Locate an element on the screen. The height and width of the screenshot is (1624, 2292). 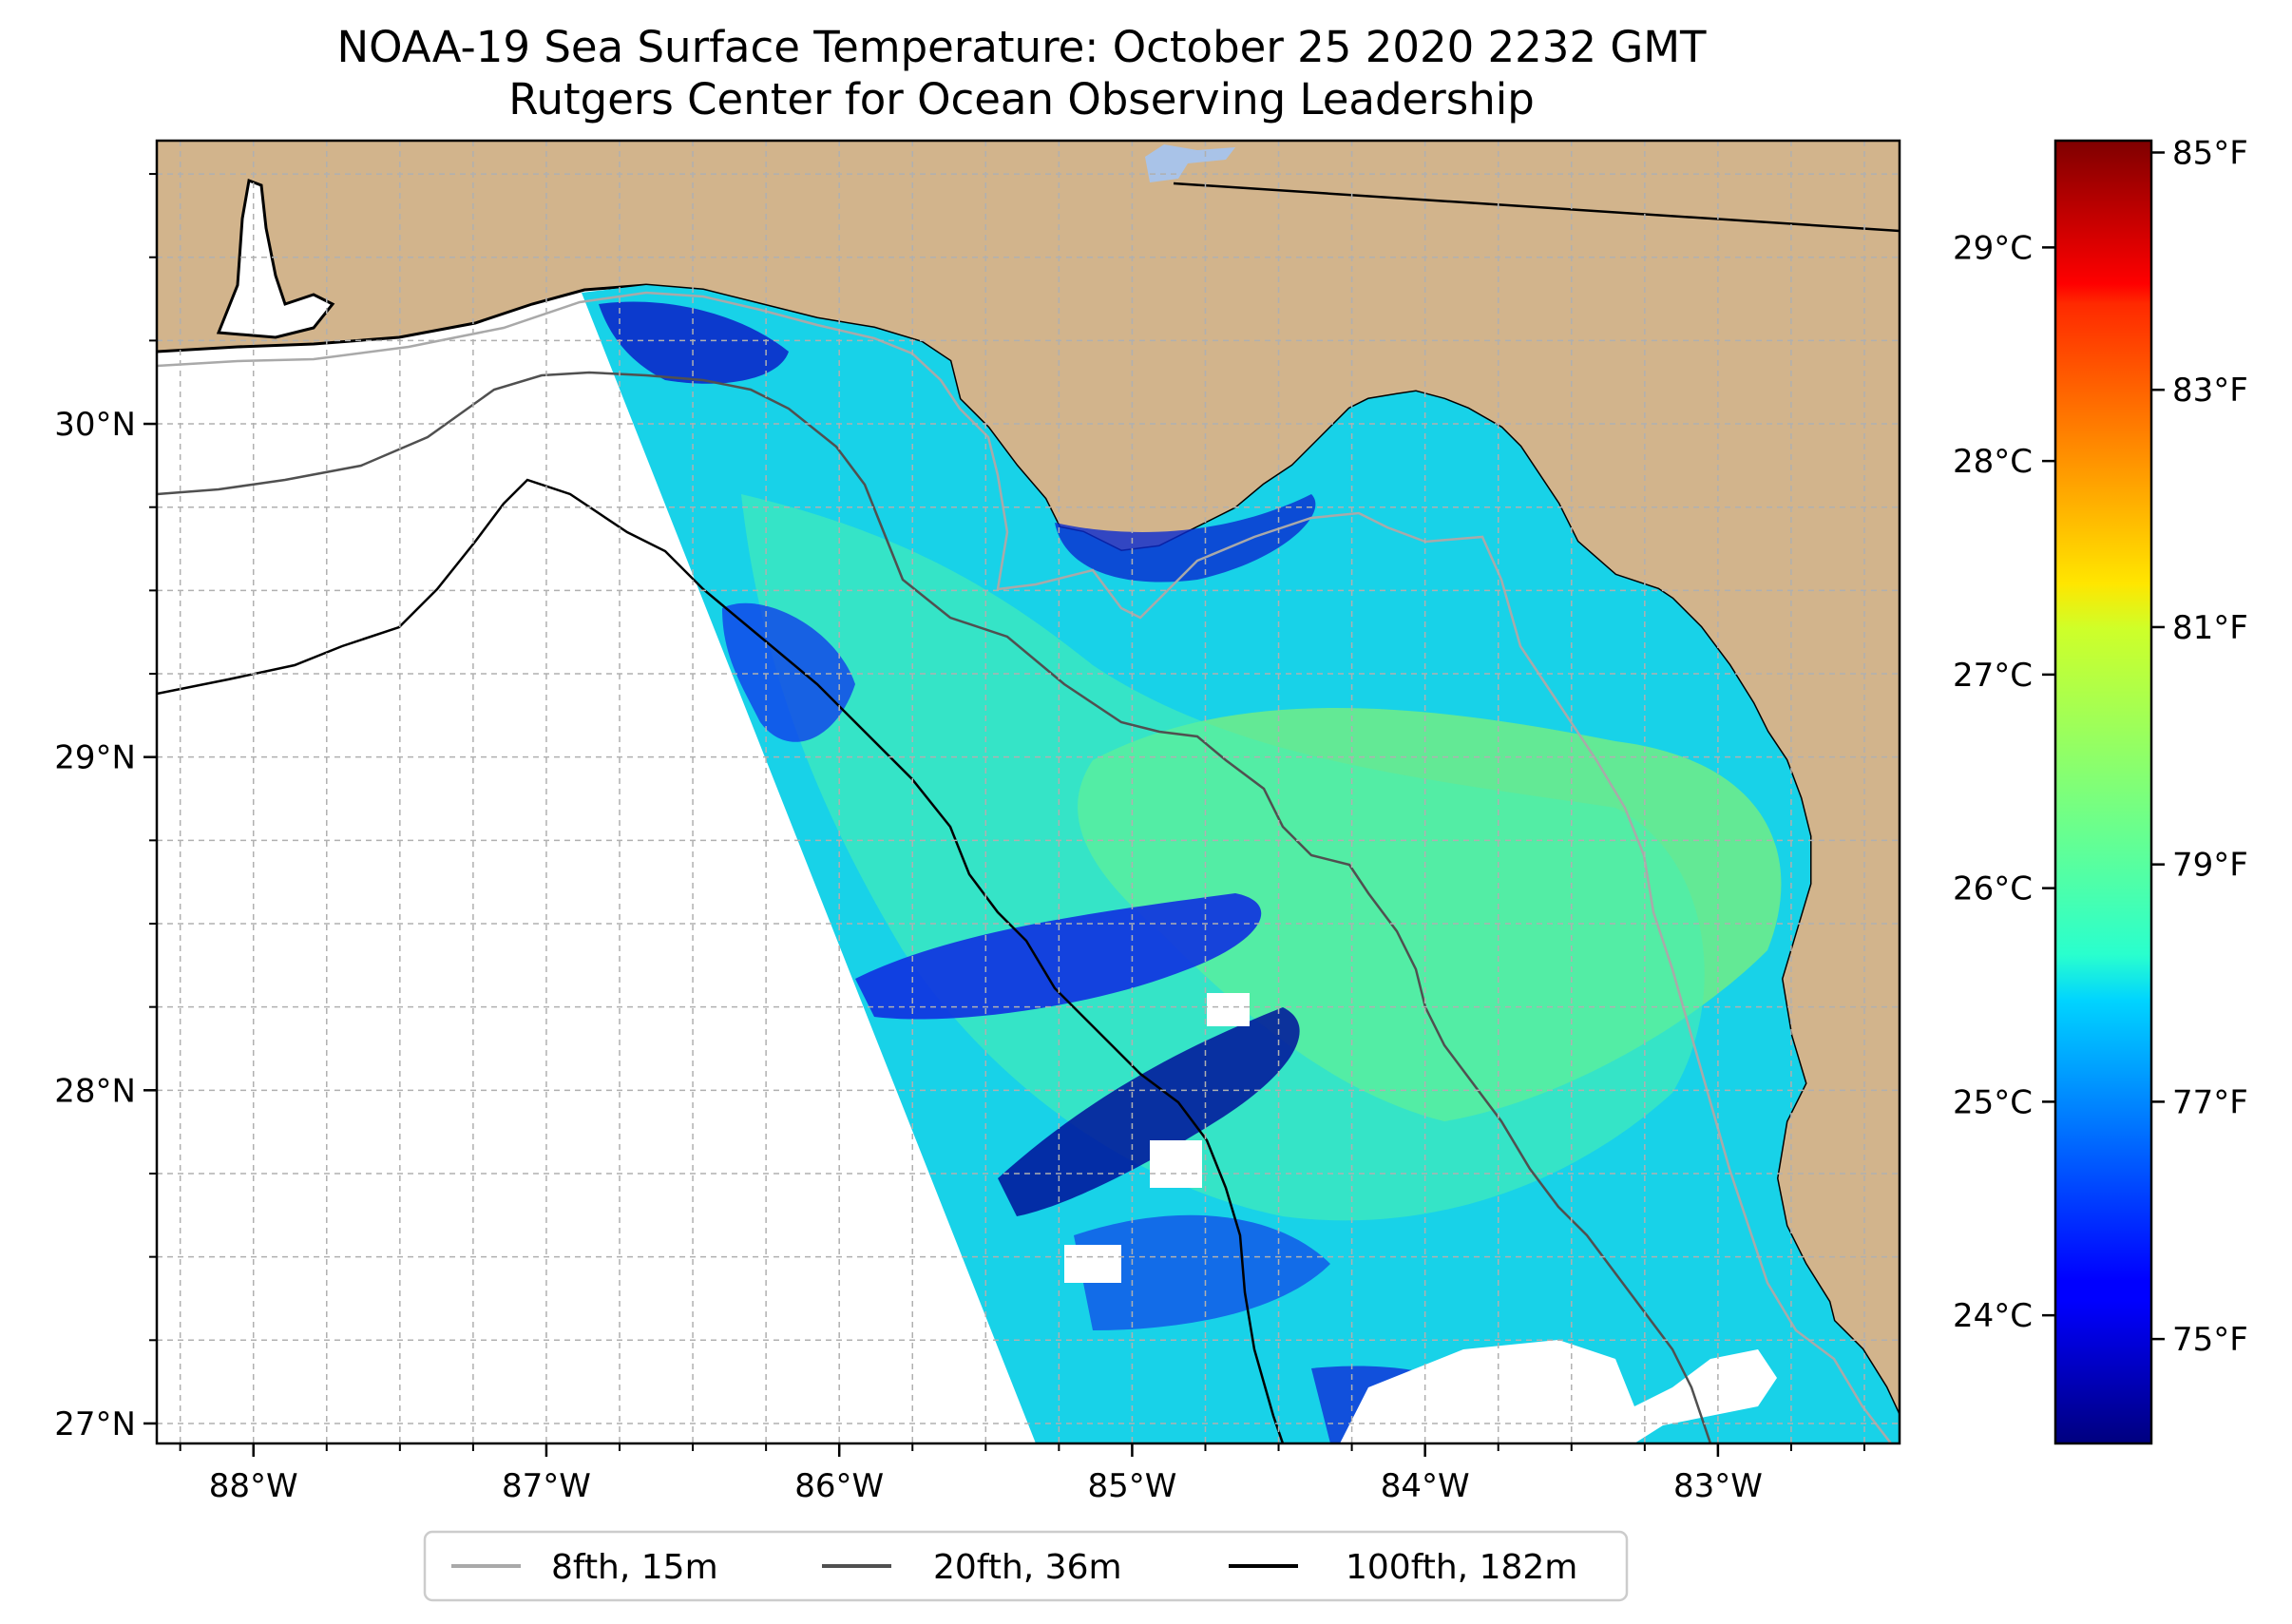
legend-label: 20fth, 36m is located at coordinates (1027, 1567).